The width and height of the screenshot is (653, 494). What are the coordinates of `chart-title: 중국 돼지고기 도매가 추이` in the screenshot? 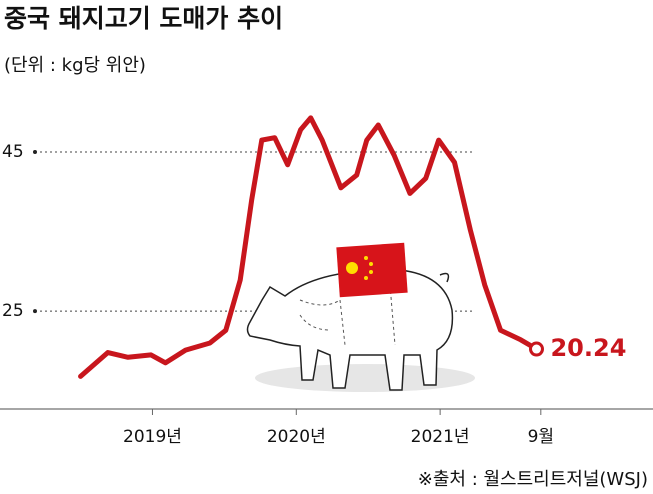 It's located at (143, 18).